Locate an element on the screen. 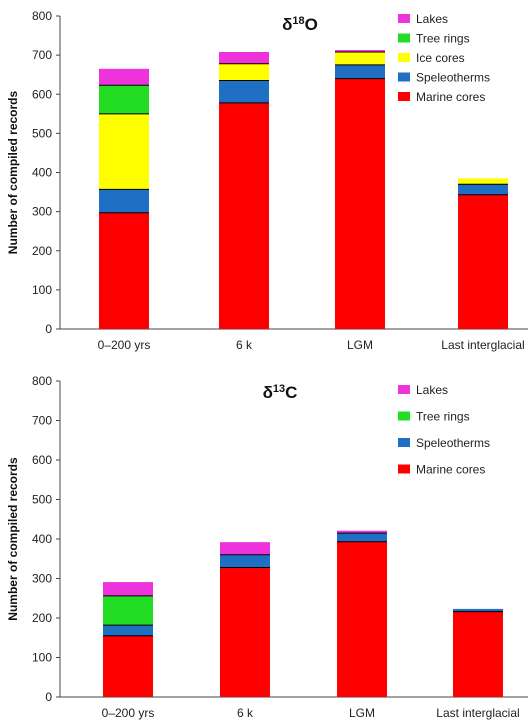 The height and width of the screenshot is (723, 531). chart-title: δ13C is located at coordinates (280, 392).